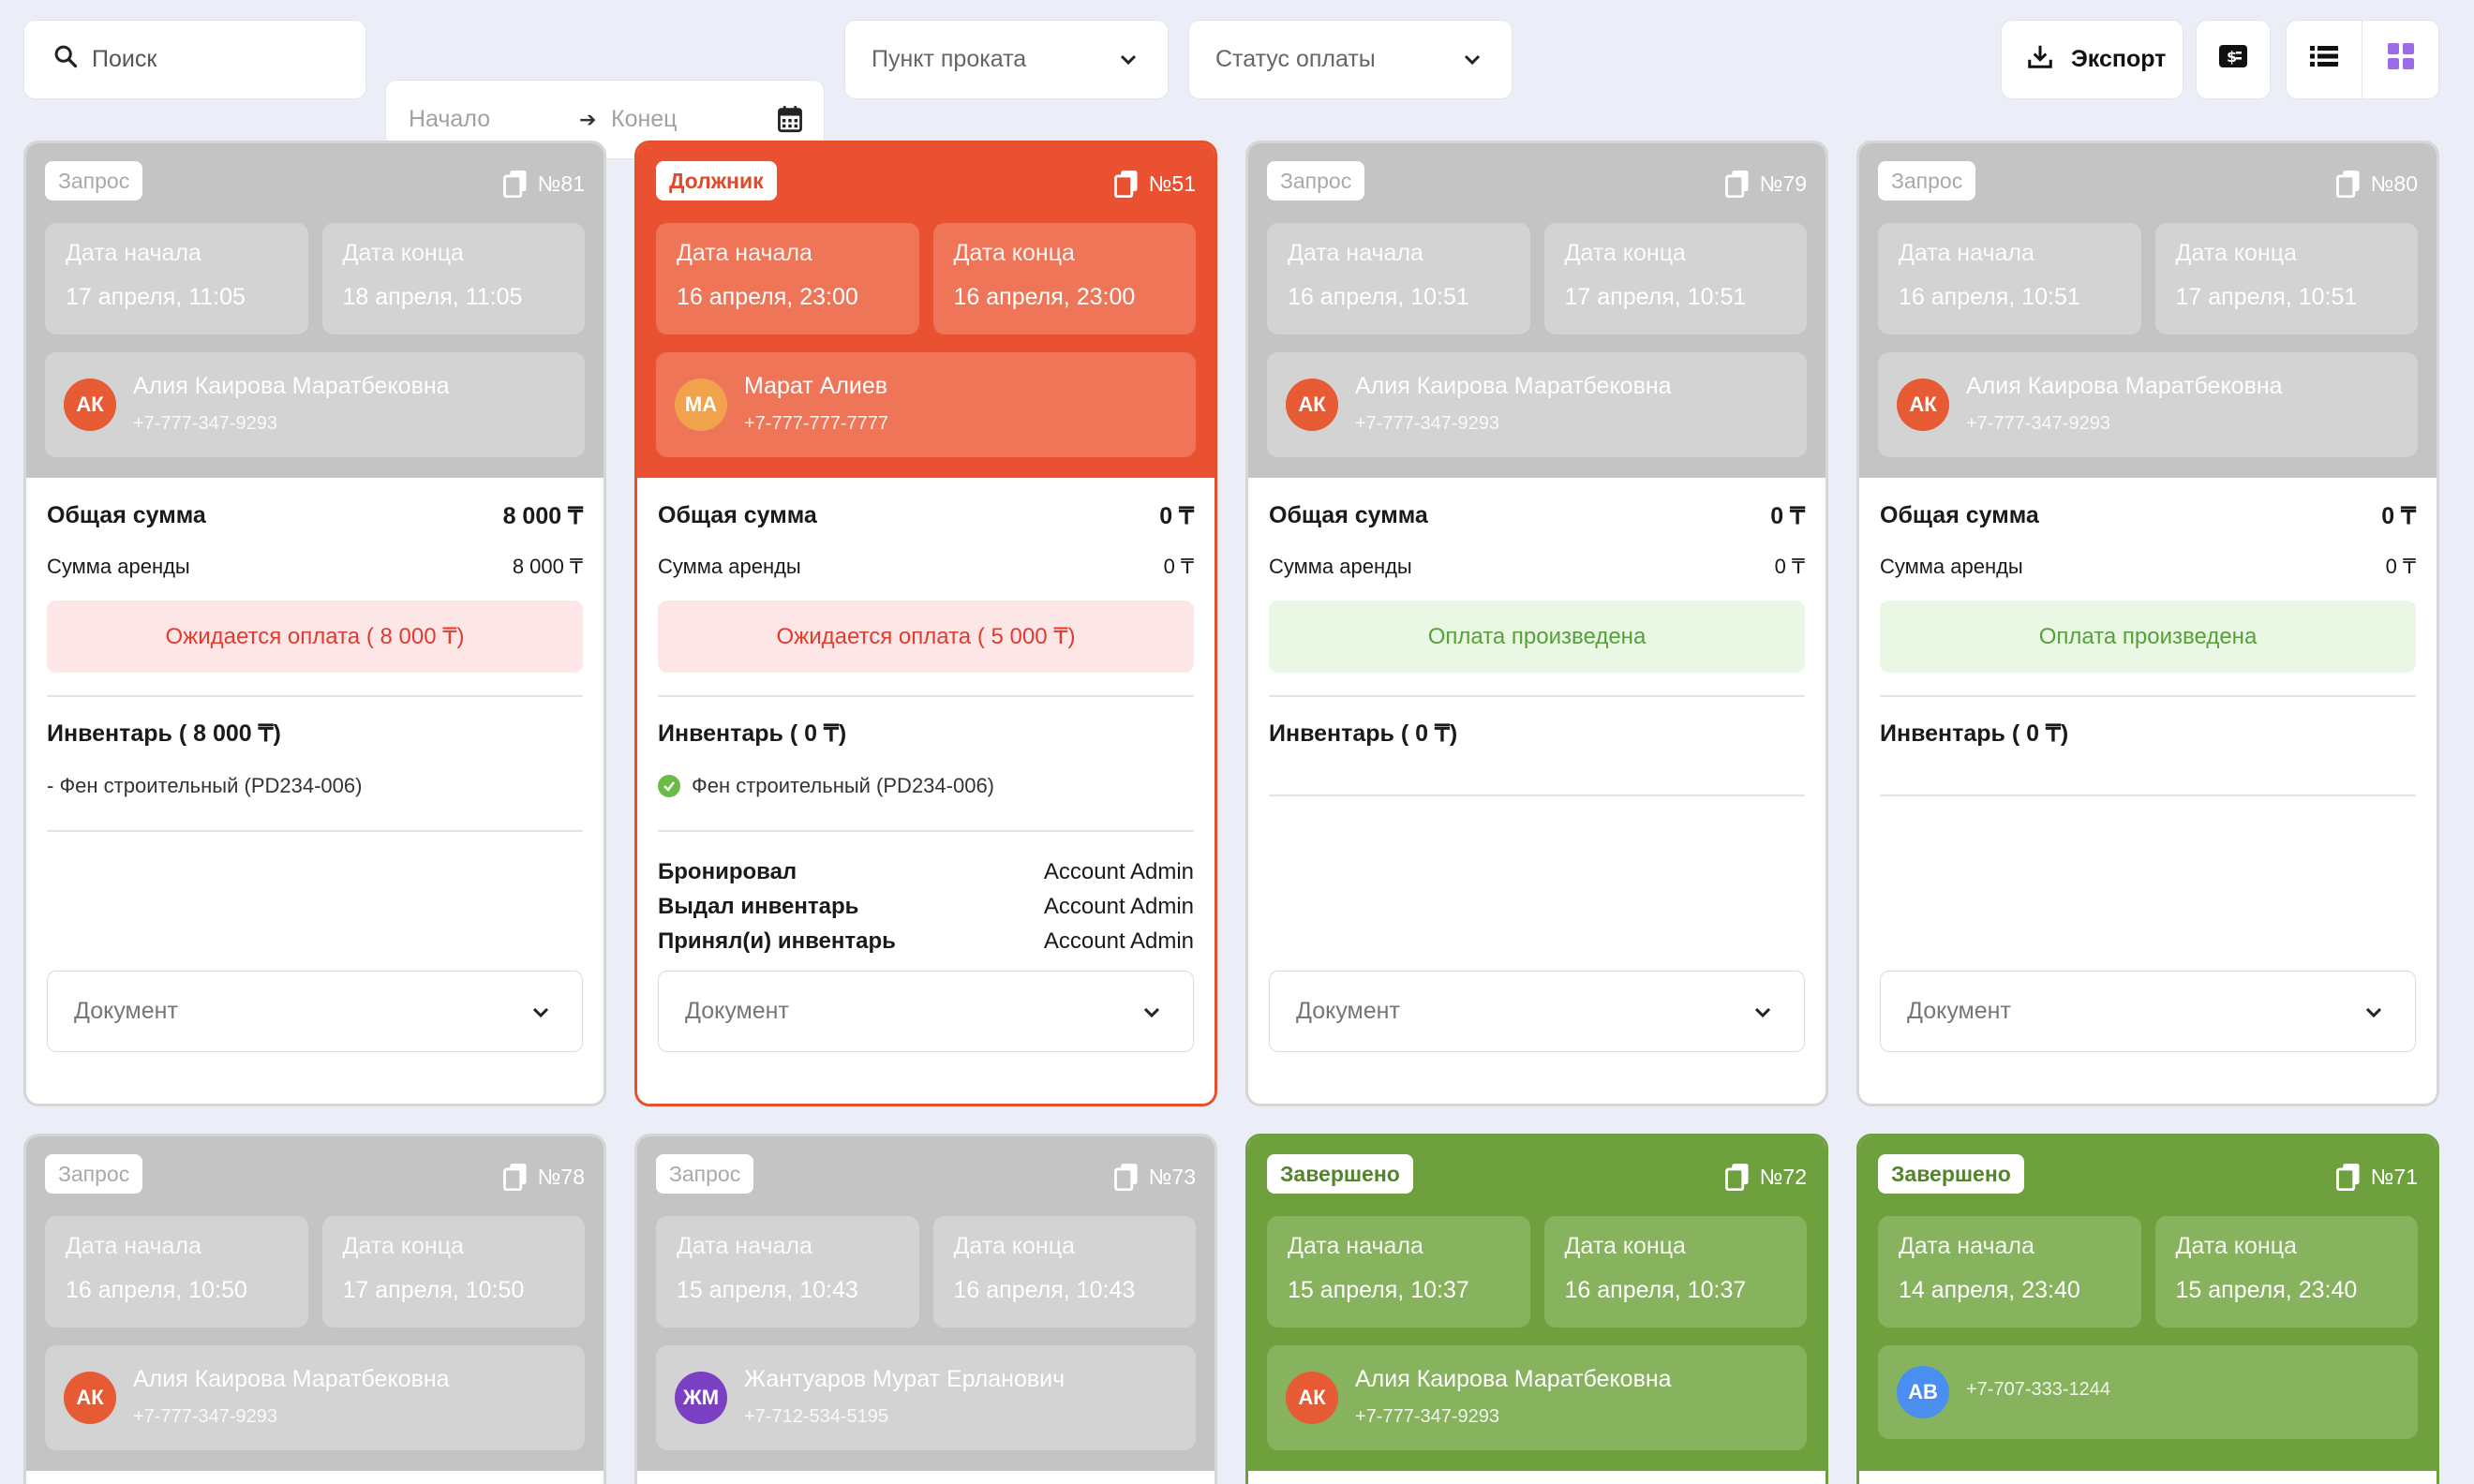 This screenshot has width=2474, height=1484. I want to click on rent-value: 8 000 ₸, so click(548, 566).